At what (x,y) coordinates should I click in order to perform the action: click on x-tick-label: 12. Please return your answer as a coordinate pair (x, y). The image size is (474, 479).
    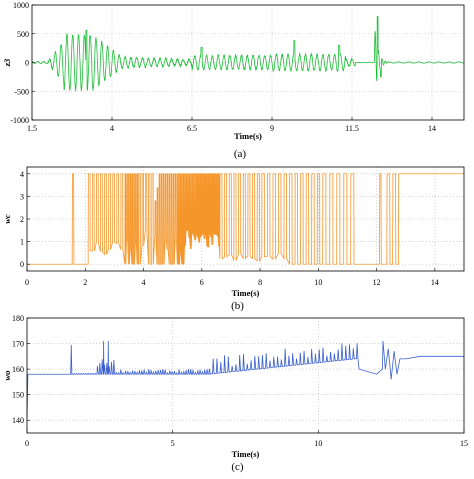
    Looking at the image, I should click on (377, 282).